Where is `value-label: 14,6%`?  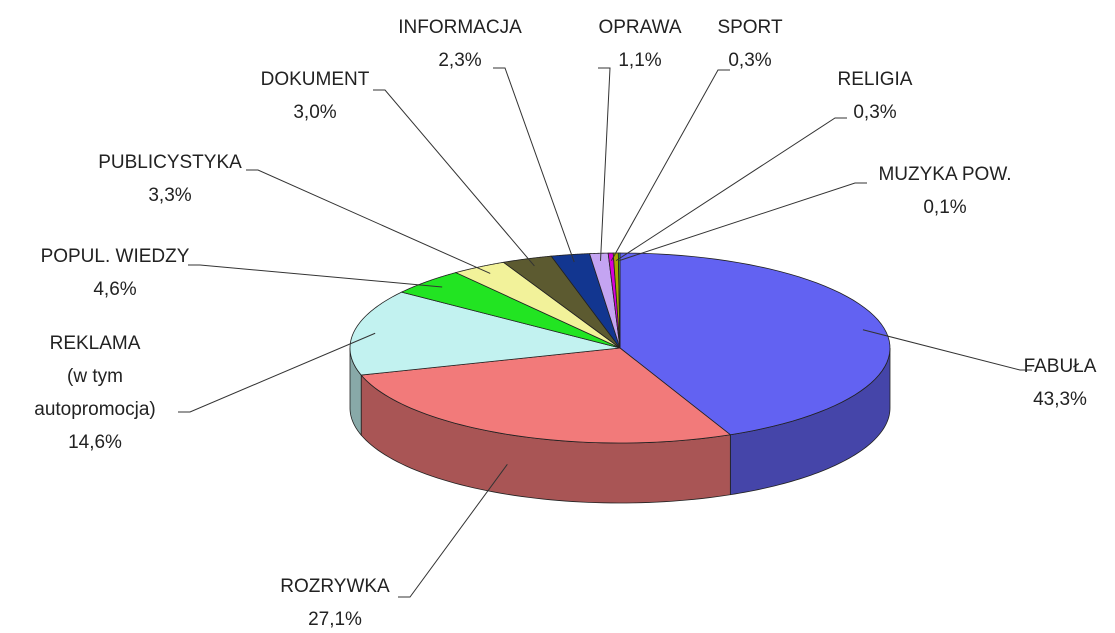
value-label: 14,6% is located at coordinates (95, 442).